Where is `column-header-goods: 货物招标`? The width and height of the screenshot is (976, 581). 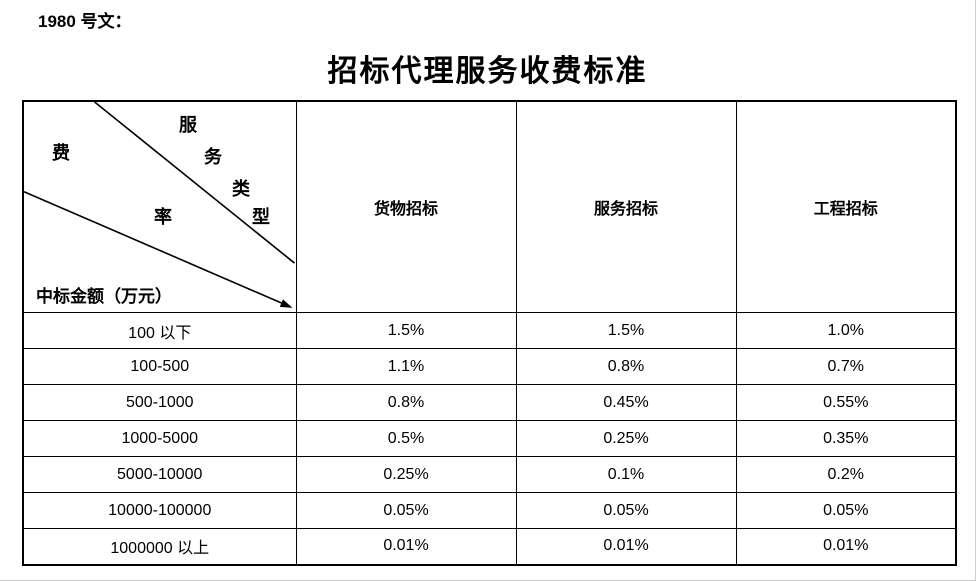
column-header-goods: 货物招标 is located at coordinates (406, 206).